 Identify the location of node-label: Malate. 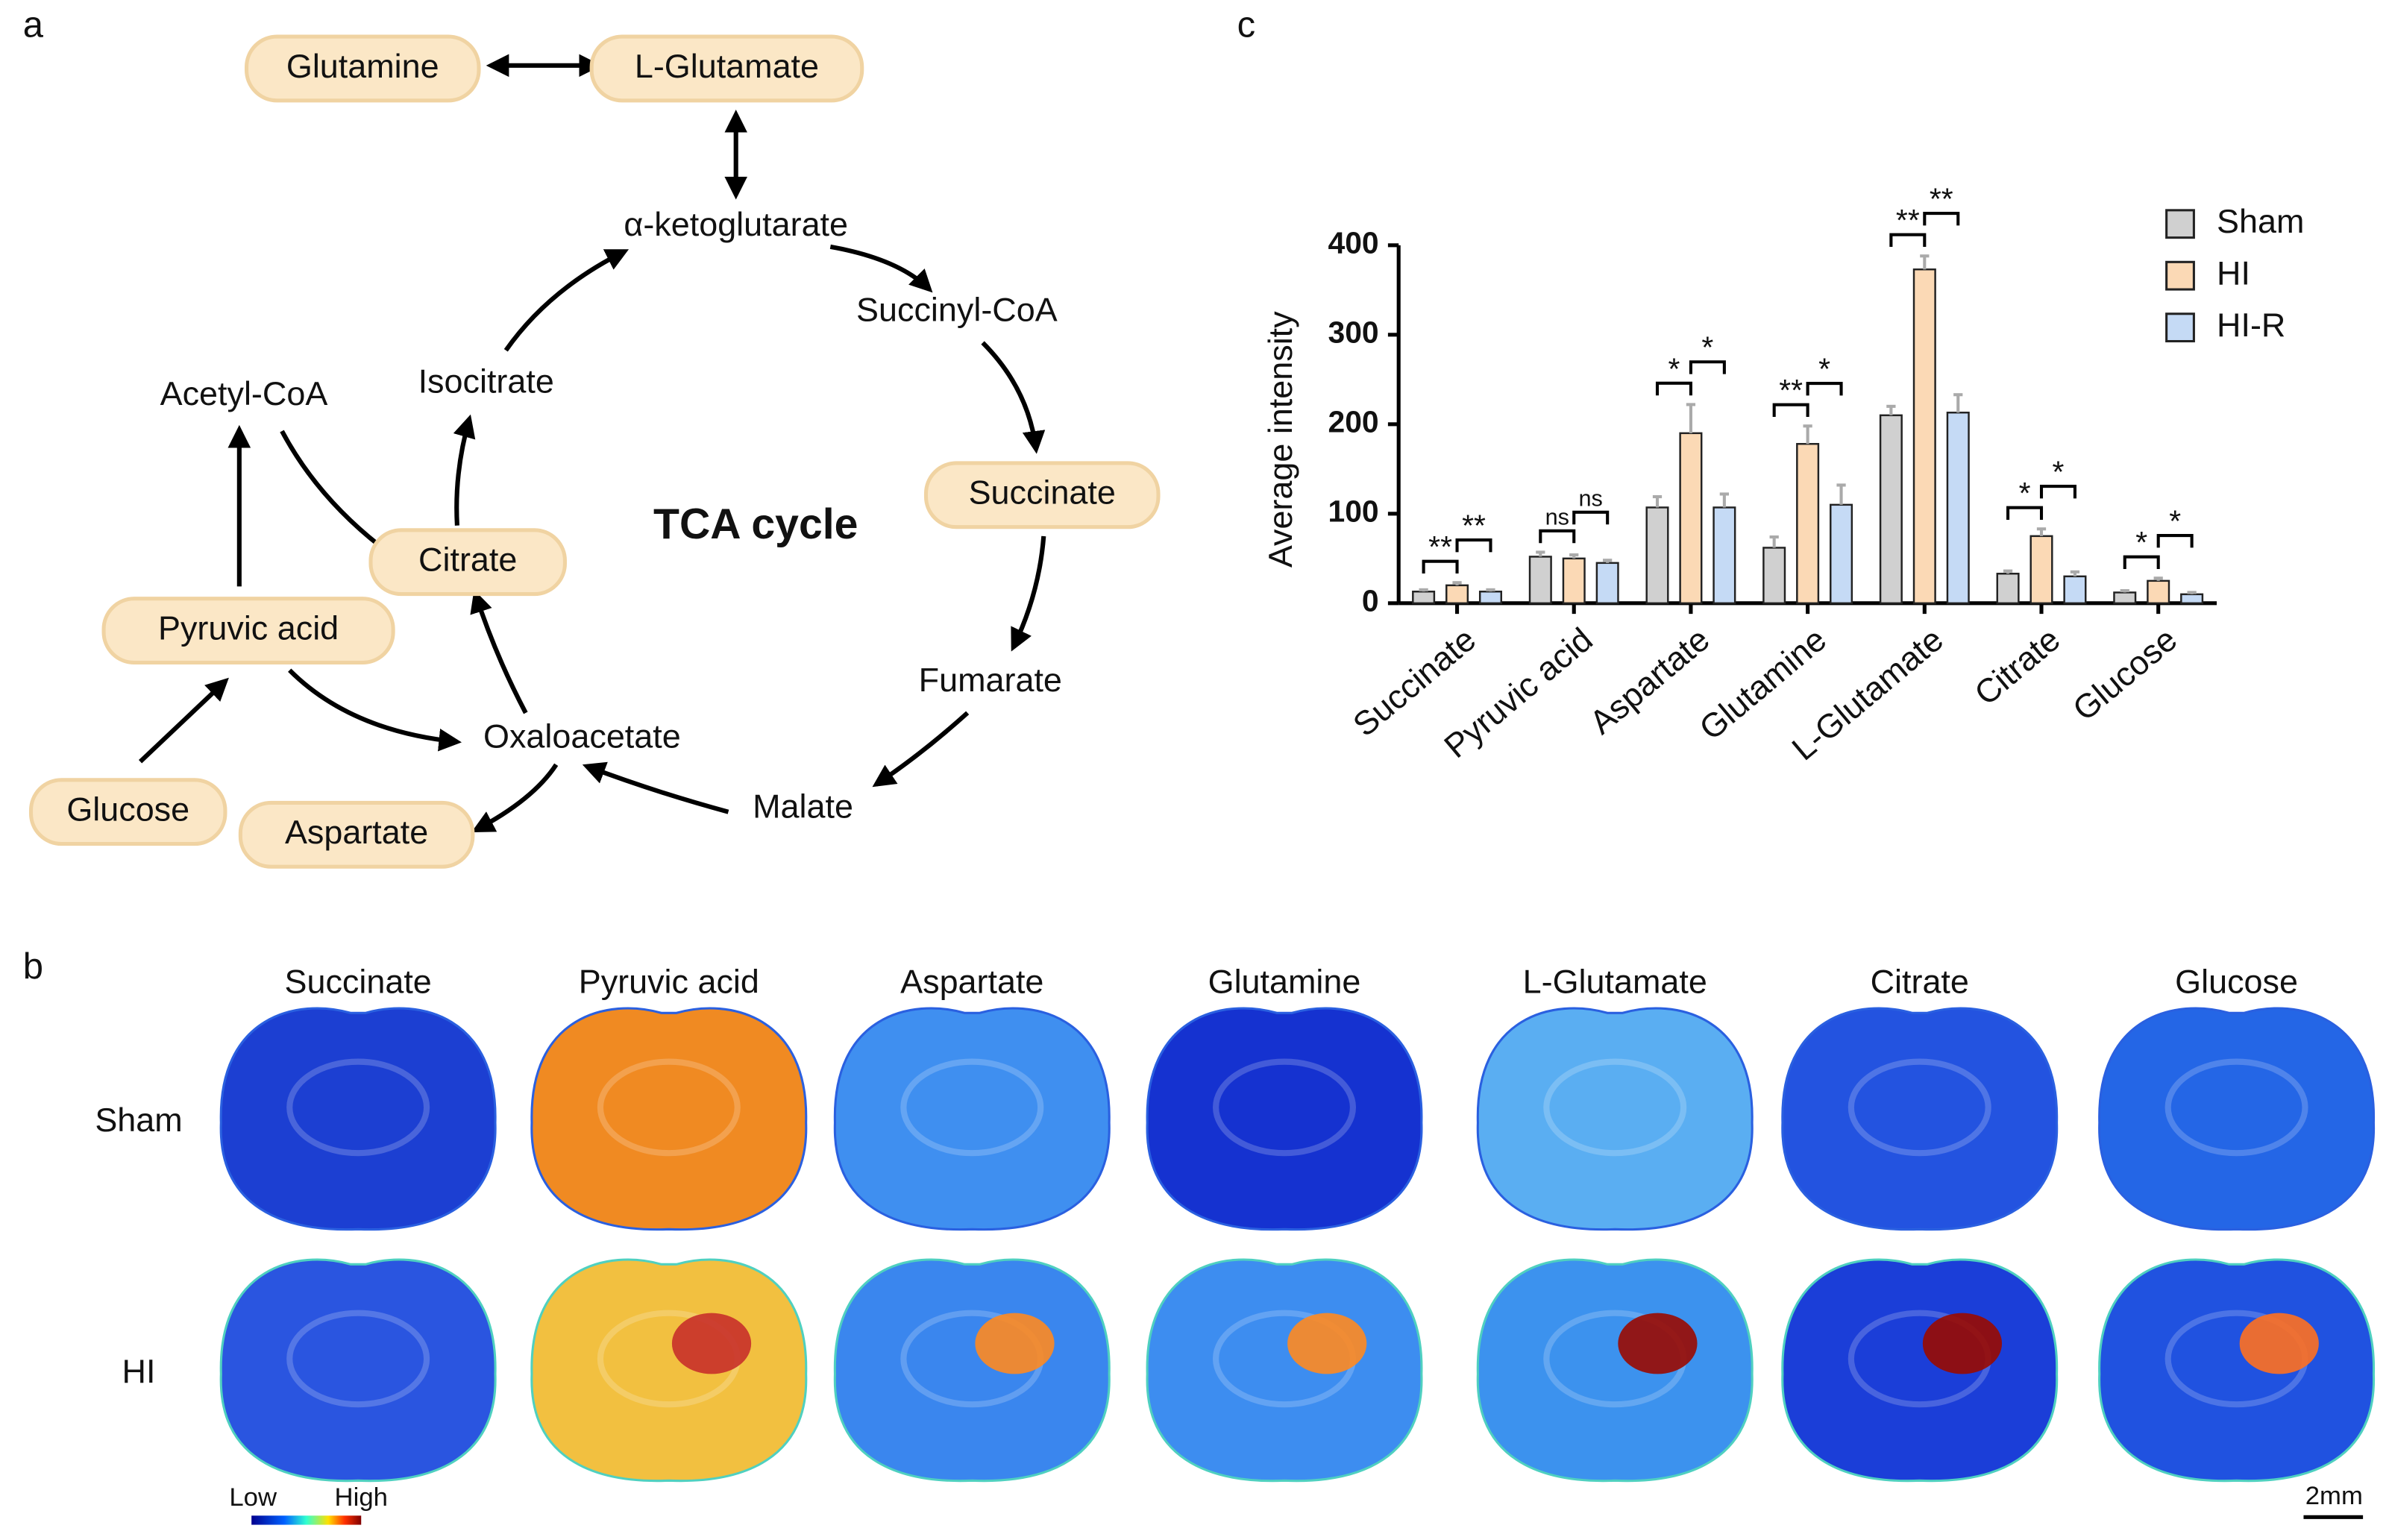
(803, 806).